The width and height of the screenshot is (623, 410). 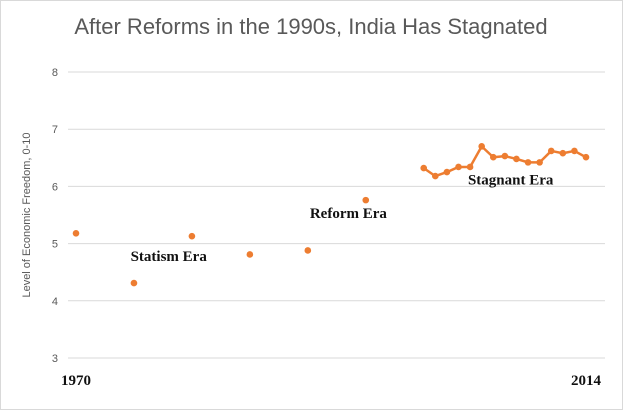 I want to click on y-tick-label: 6, so click(x=55, y=187).